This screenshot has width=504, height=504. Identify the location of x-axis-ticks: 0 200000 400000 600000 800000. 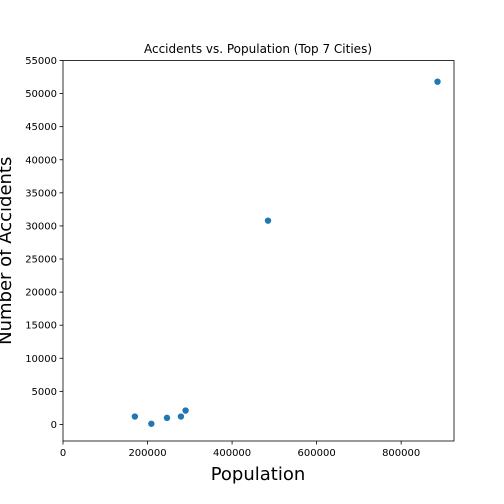
(240, 450).